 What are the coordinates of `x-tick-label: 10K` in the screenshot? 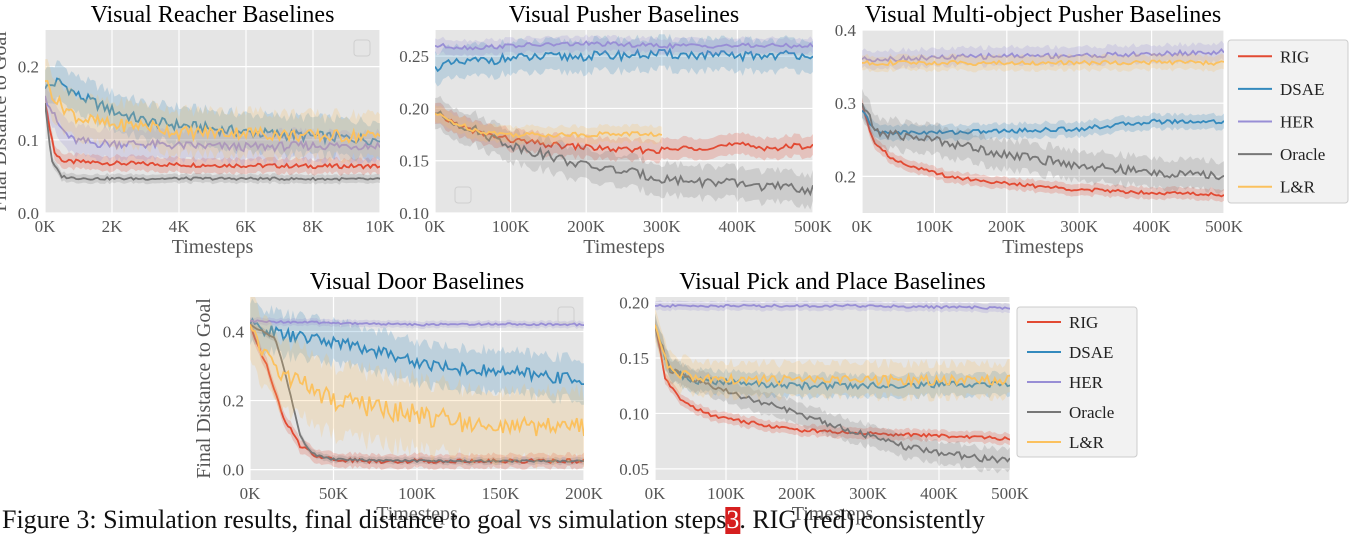 It's located at (380, 226).